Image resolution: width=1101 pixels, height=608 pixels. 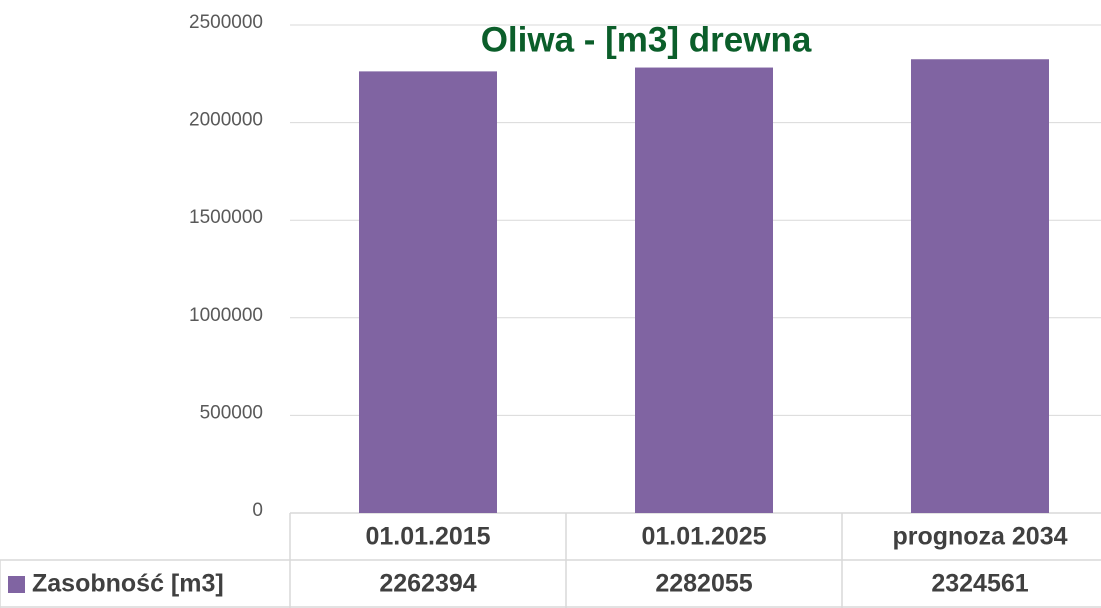 I want to click on table-value: 2282055, so click(x=703, y=584).